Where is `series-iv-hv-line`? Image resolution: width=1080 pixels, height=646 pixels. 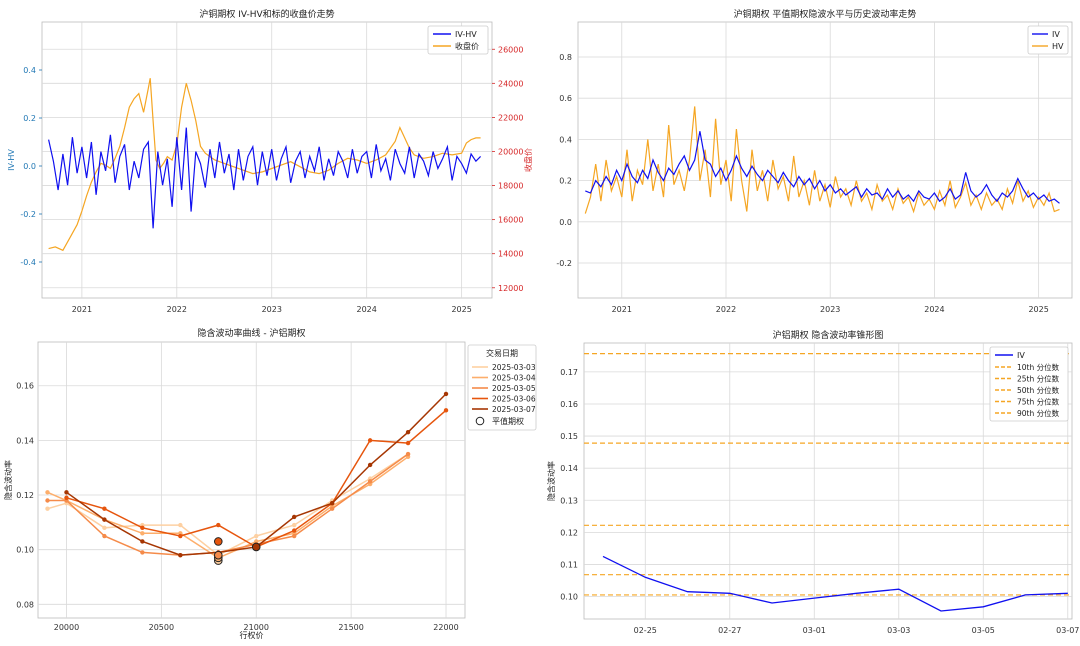 series-iv-hv-line is located at coordinates (265, 178).